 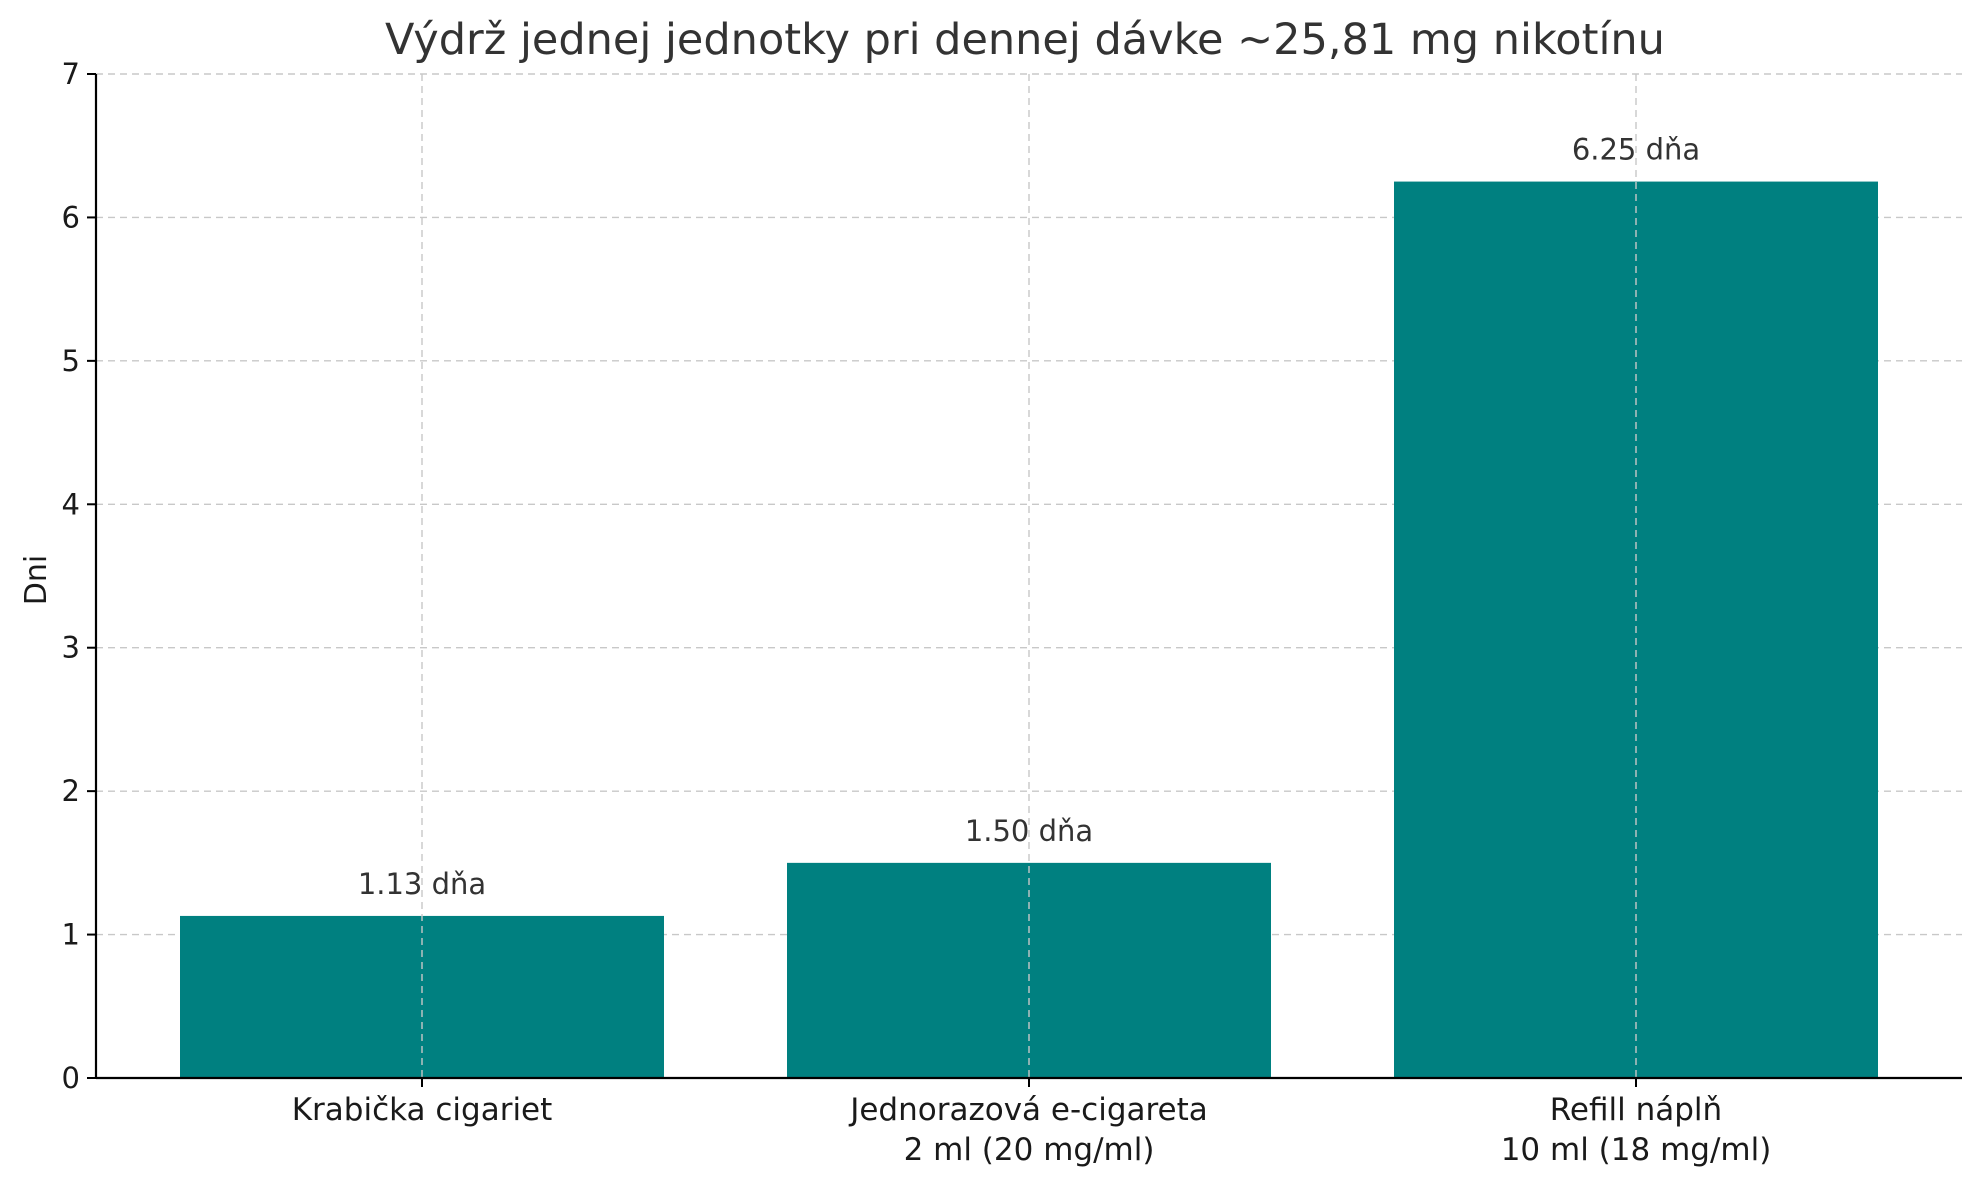 I want to click on y-tick-label: 3, so click(x=71, y=648).